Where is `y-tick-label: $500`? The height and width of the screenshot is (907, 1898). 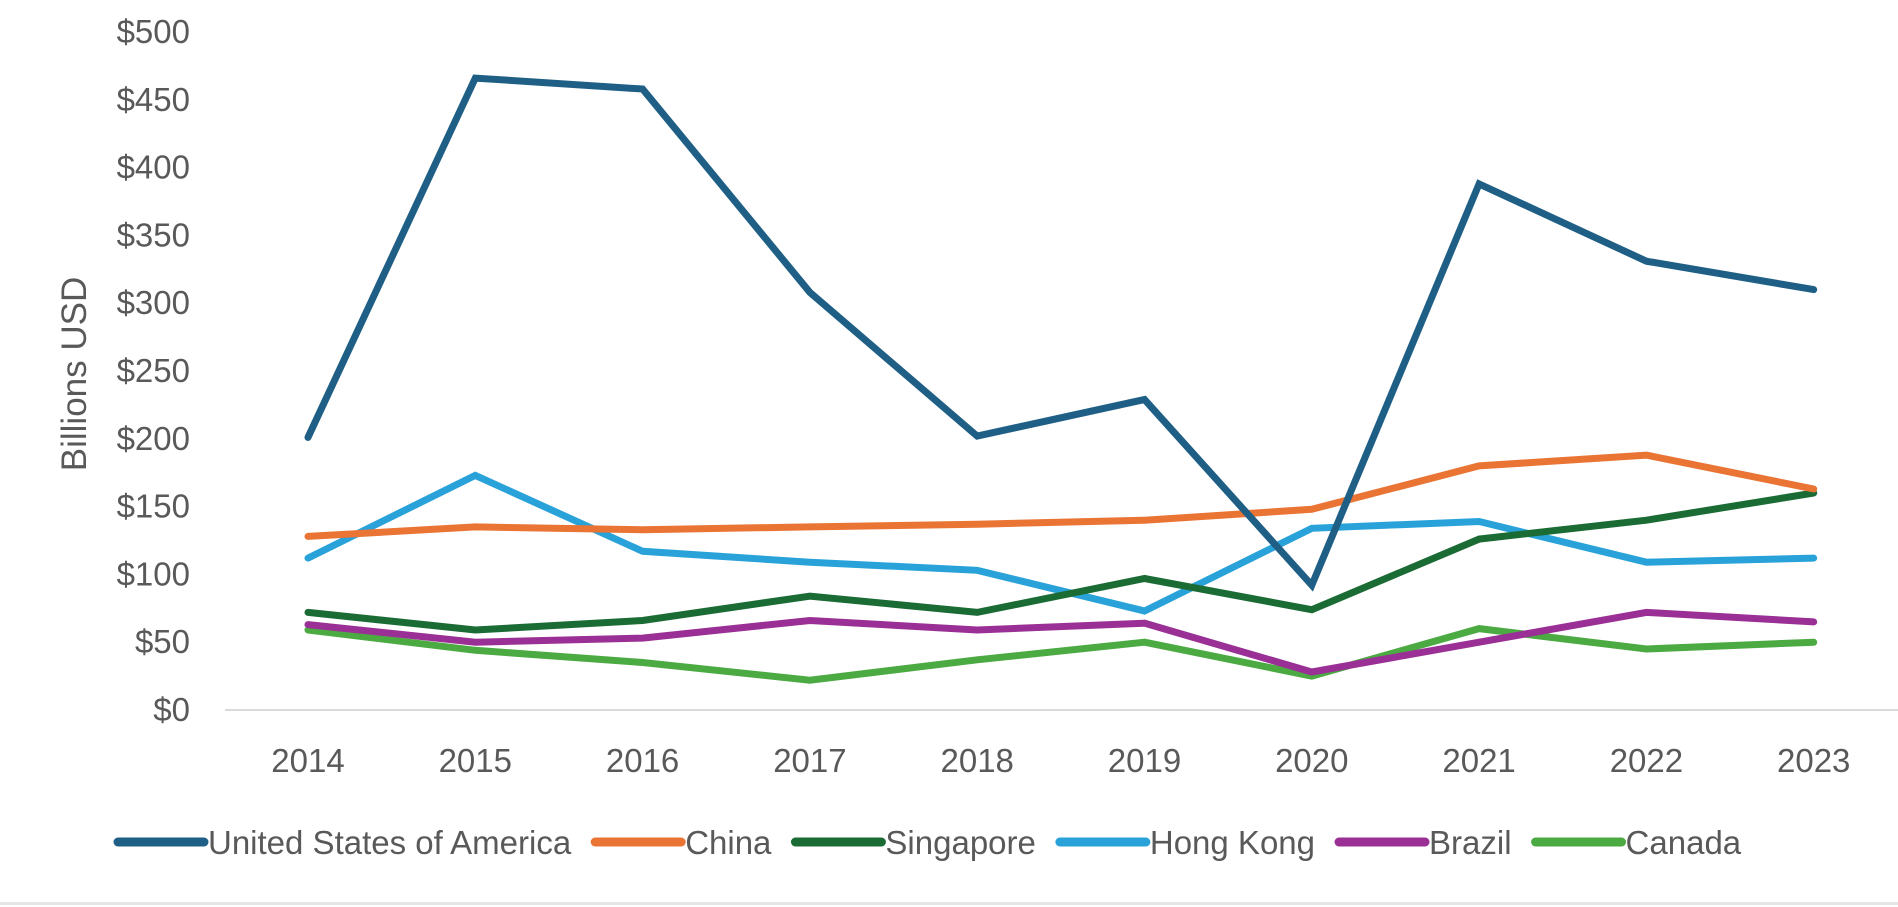
y-tick-label: $500 is located at coordinates (153, 31).